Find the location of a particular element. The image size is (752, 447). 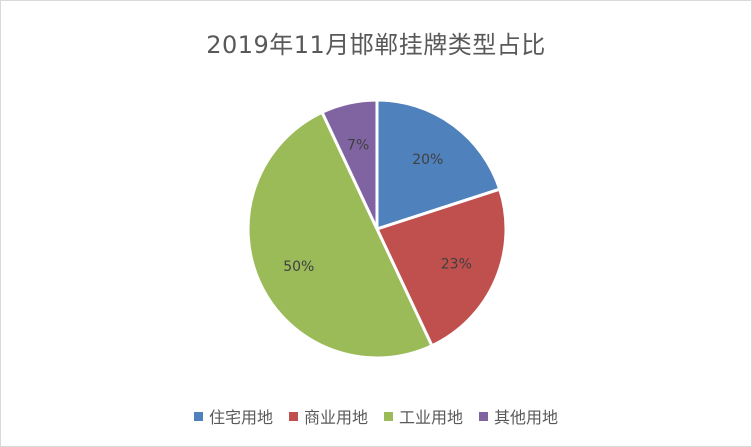

legend-label-2: 商业用地 is located at coordinates (335, 417).